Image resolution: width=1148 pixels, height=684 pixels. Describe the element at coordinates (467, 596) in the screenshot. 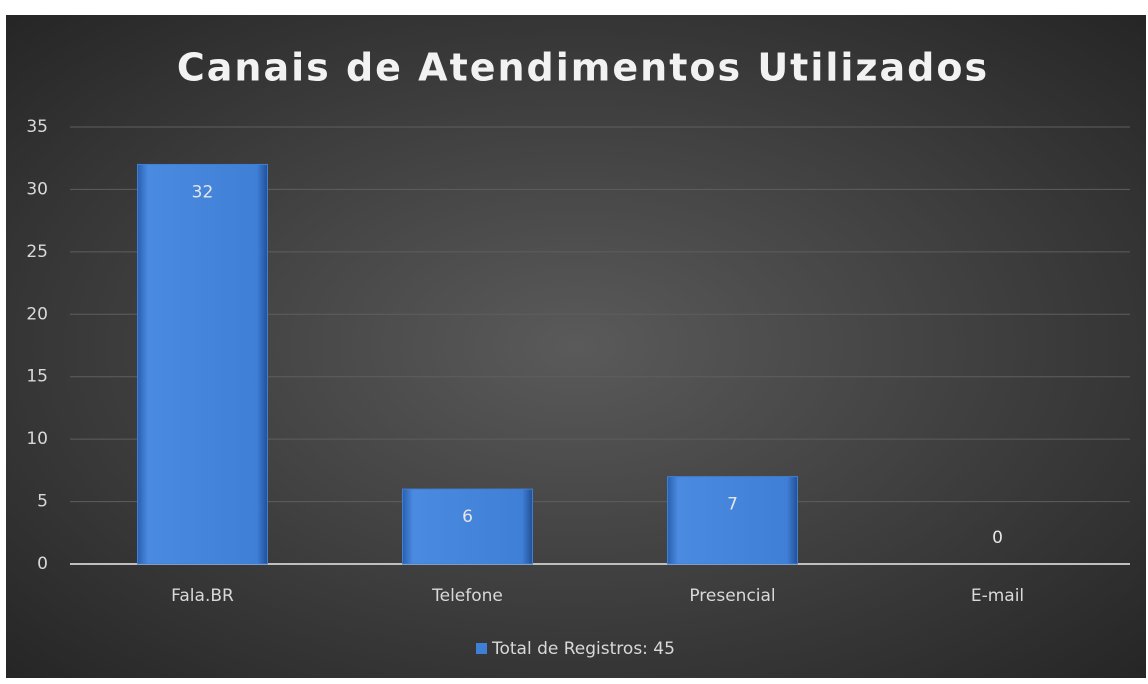

I see `x-tick-label: Telefone` at that location.